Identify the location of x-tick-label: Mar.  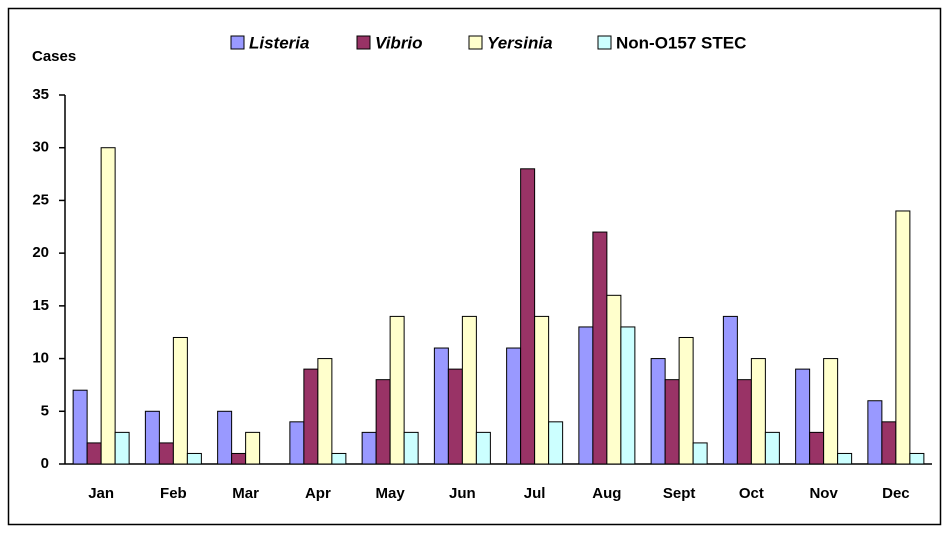
(245, 493).